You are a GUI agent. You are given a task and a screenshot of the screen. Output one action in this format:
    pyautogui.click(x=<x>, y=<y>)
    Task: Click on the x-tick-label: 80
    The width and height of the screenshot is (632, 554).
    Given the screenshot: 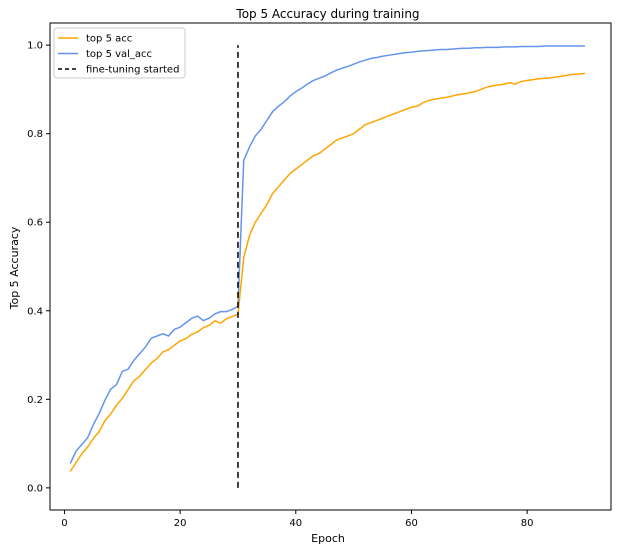 What is the action you would take?
    pyautogui.click(x=527, y=523)
    